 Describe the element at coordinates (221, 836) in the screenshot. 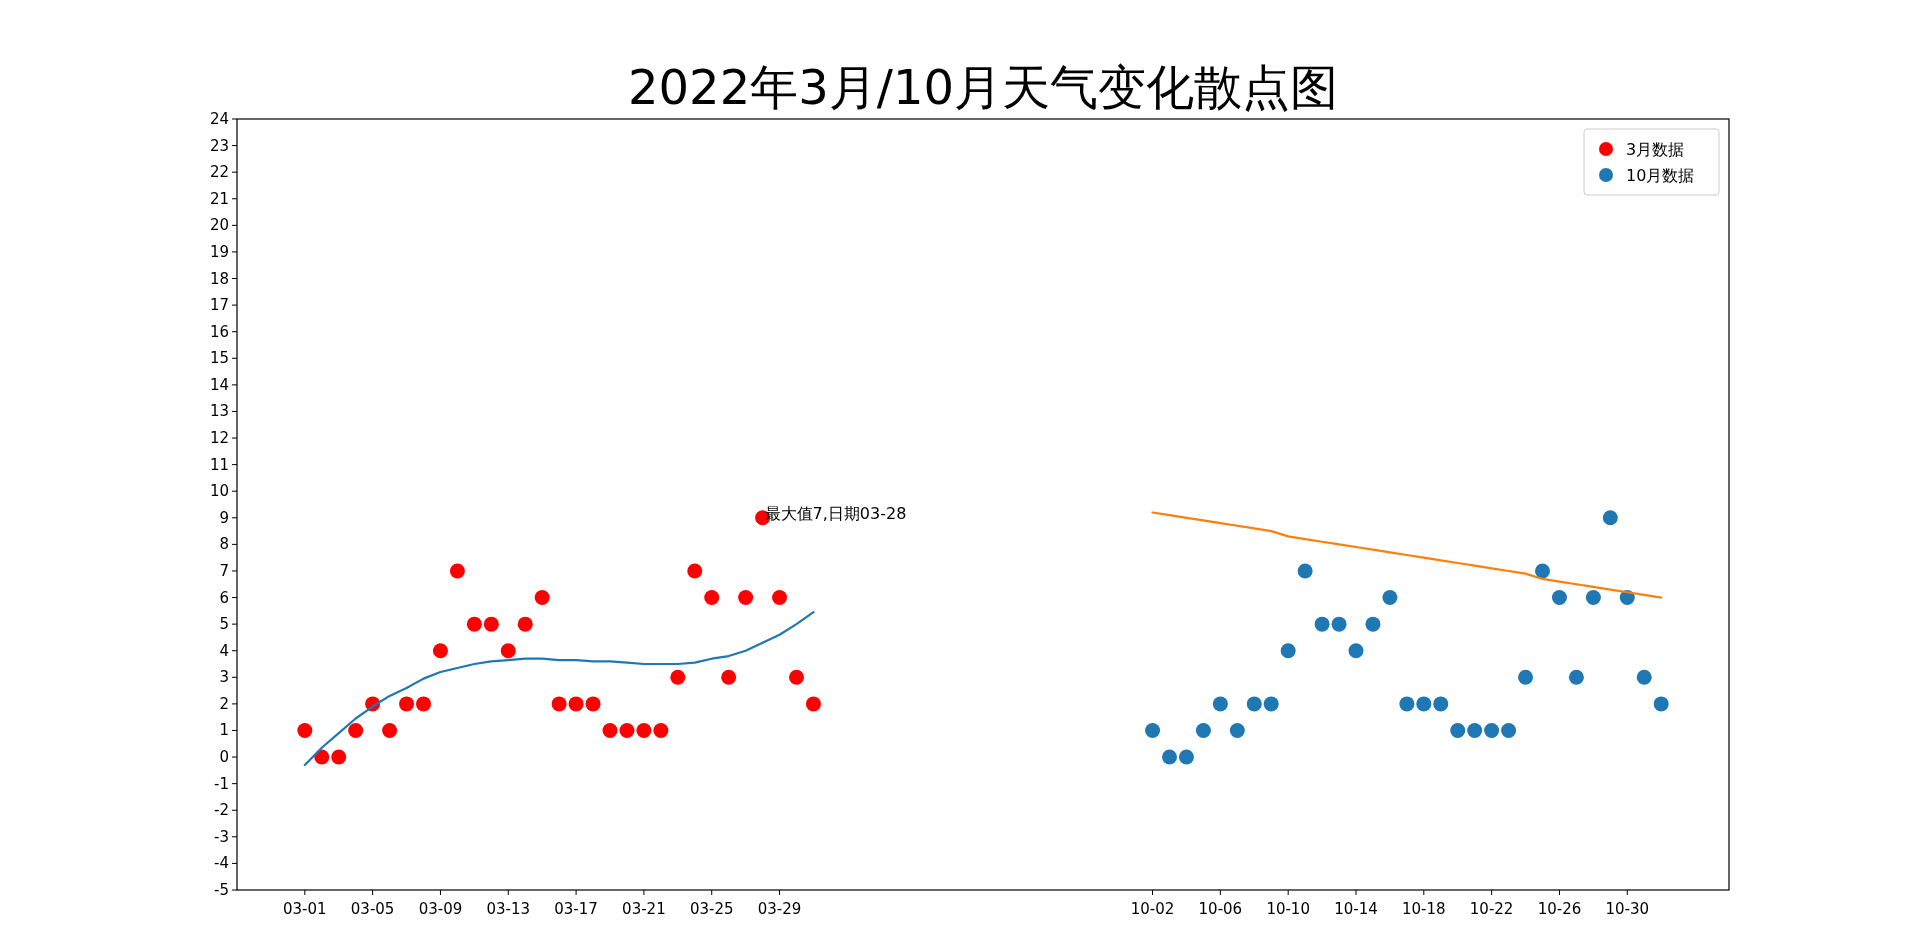

I see `y-tick-label: -3` at that location.